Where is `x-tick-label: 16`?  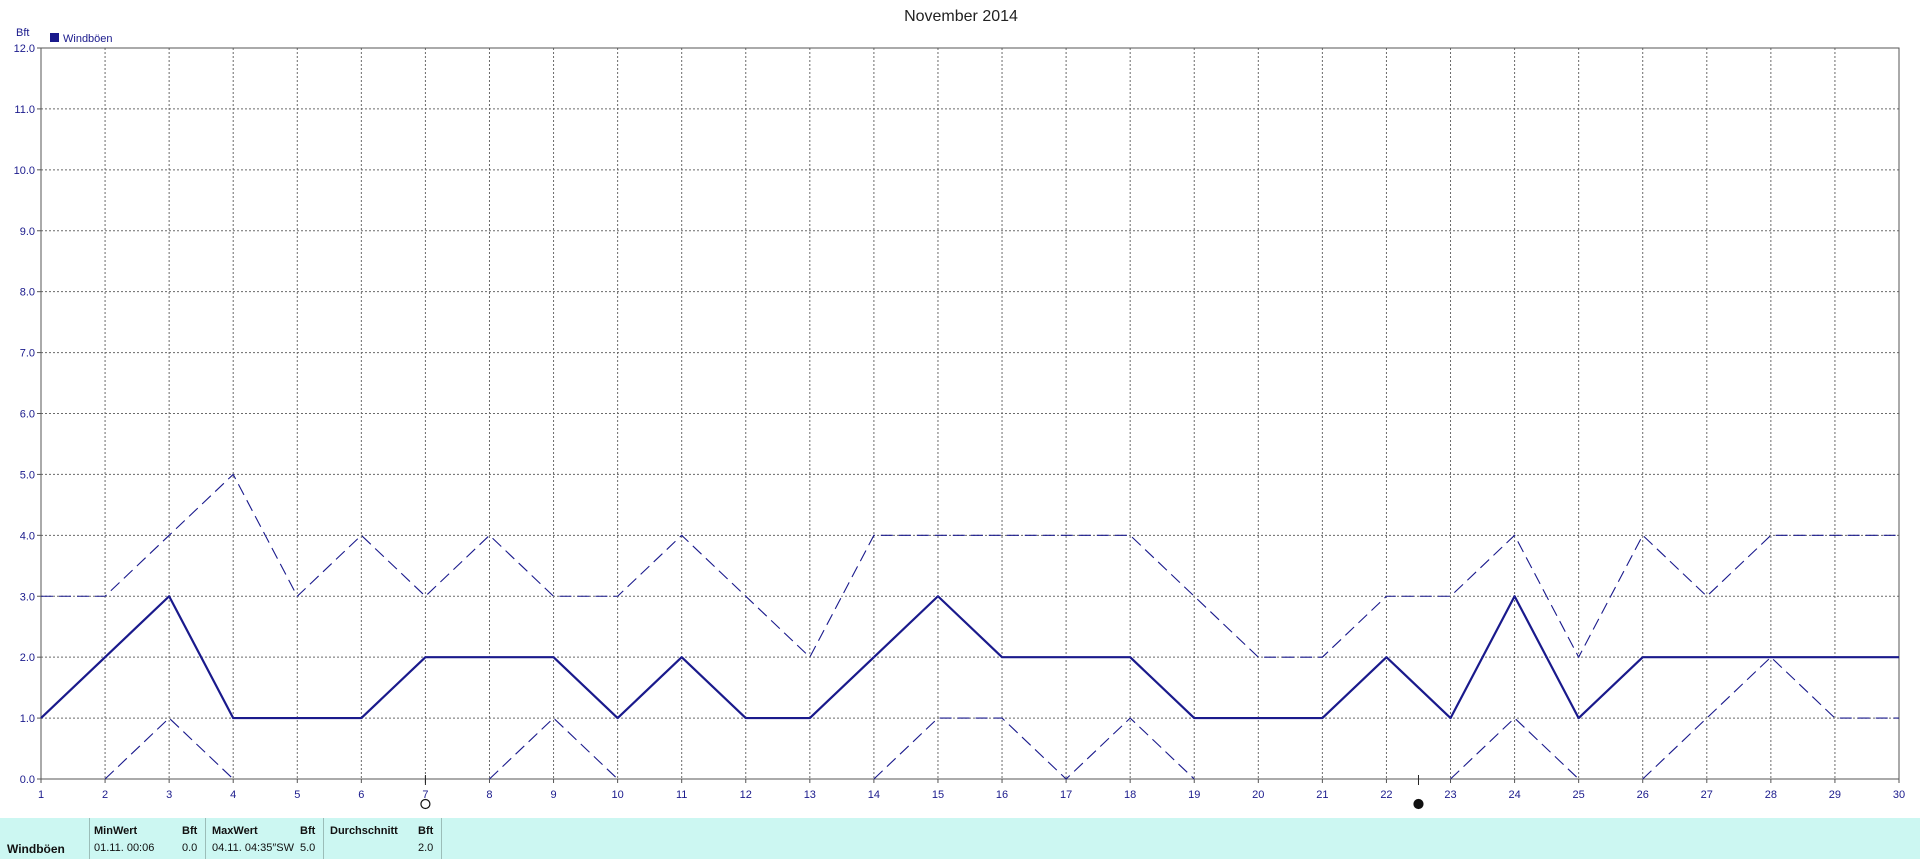 x-tick-label: 16 is located at coordinates (1002, 795).